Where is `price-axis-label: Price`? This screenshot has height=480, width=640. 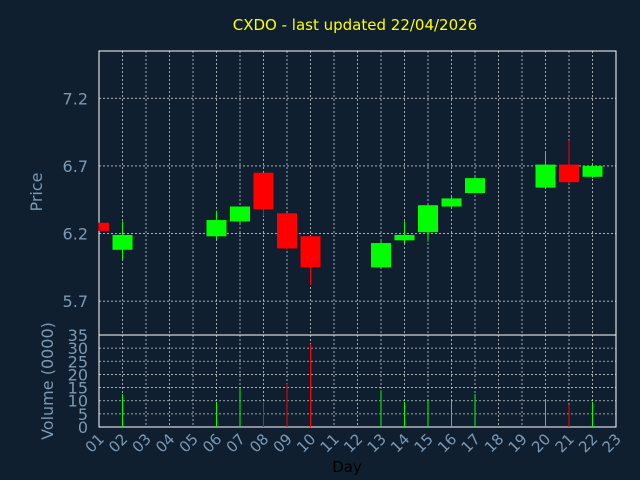
price-axis-label: Price is located at coordinates (36, 191).